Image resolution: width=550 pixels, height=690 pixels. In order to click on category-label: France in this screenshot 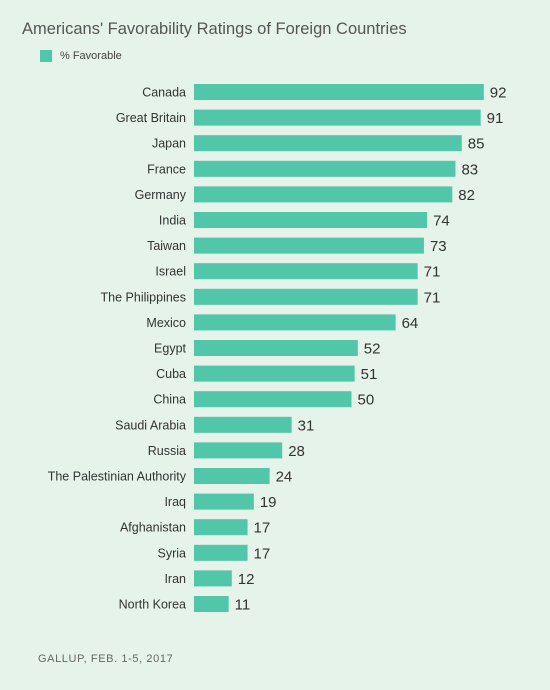, I will do `click(166, 169)`.